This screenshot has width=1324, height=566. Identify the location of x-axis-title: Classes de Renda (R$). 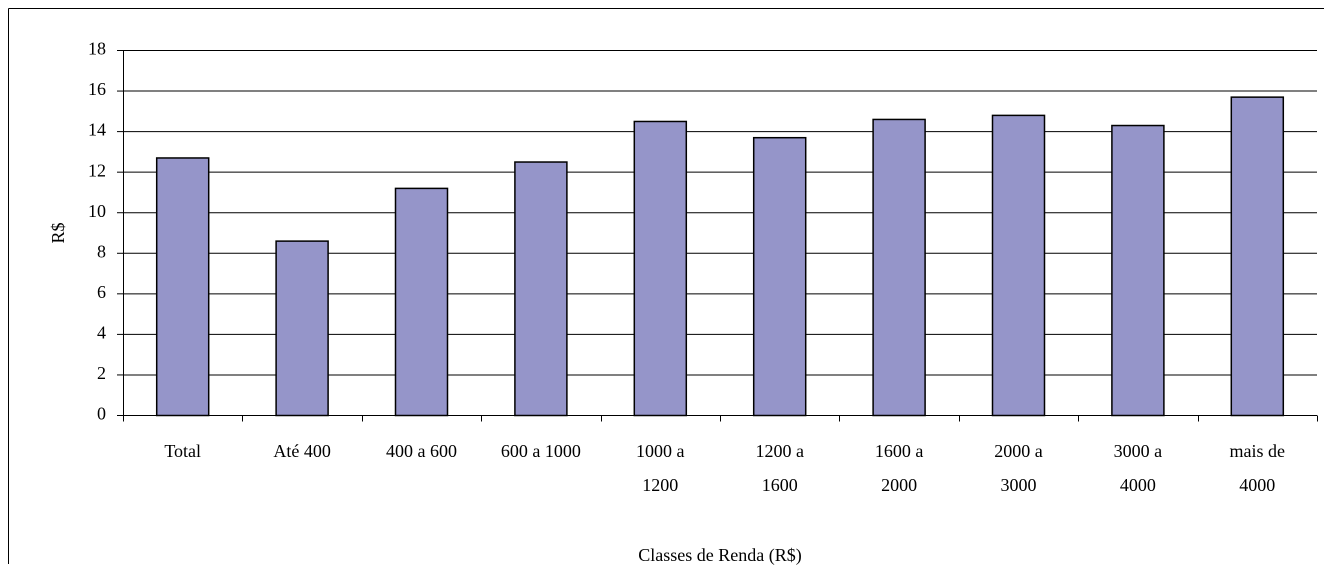
(720, 555).